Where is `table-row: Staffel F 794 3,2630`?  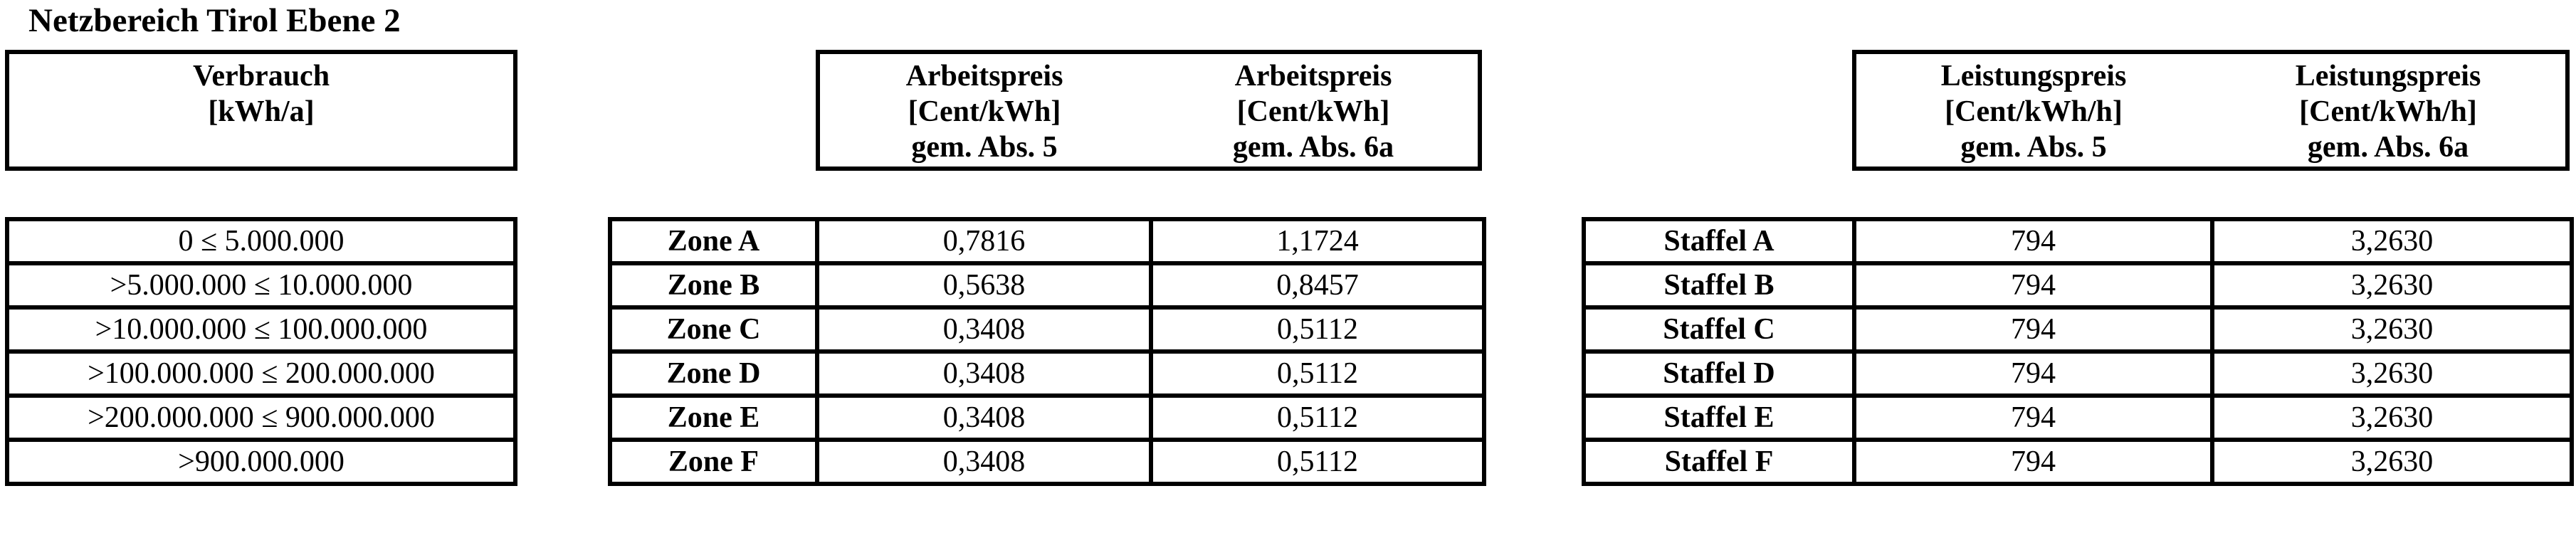 table-row: Staffel F 794 3,2630 is located at coordinates (2078, 462).